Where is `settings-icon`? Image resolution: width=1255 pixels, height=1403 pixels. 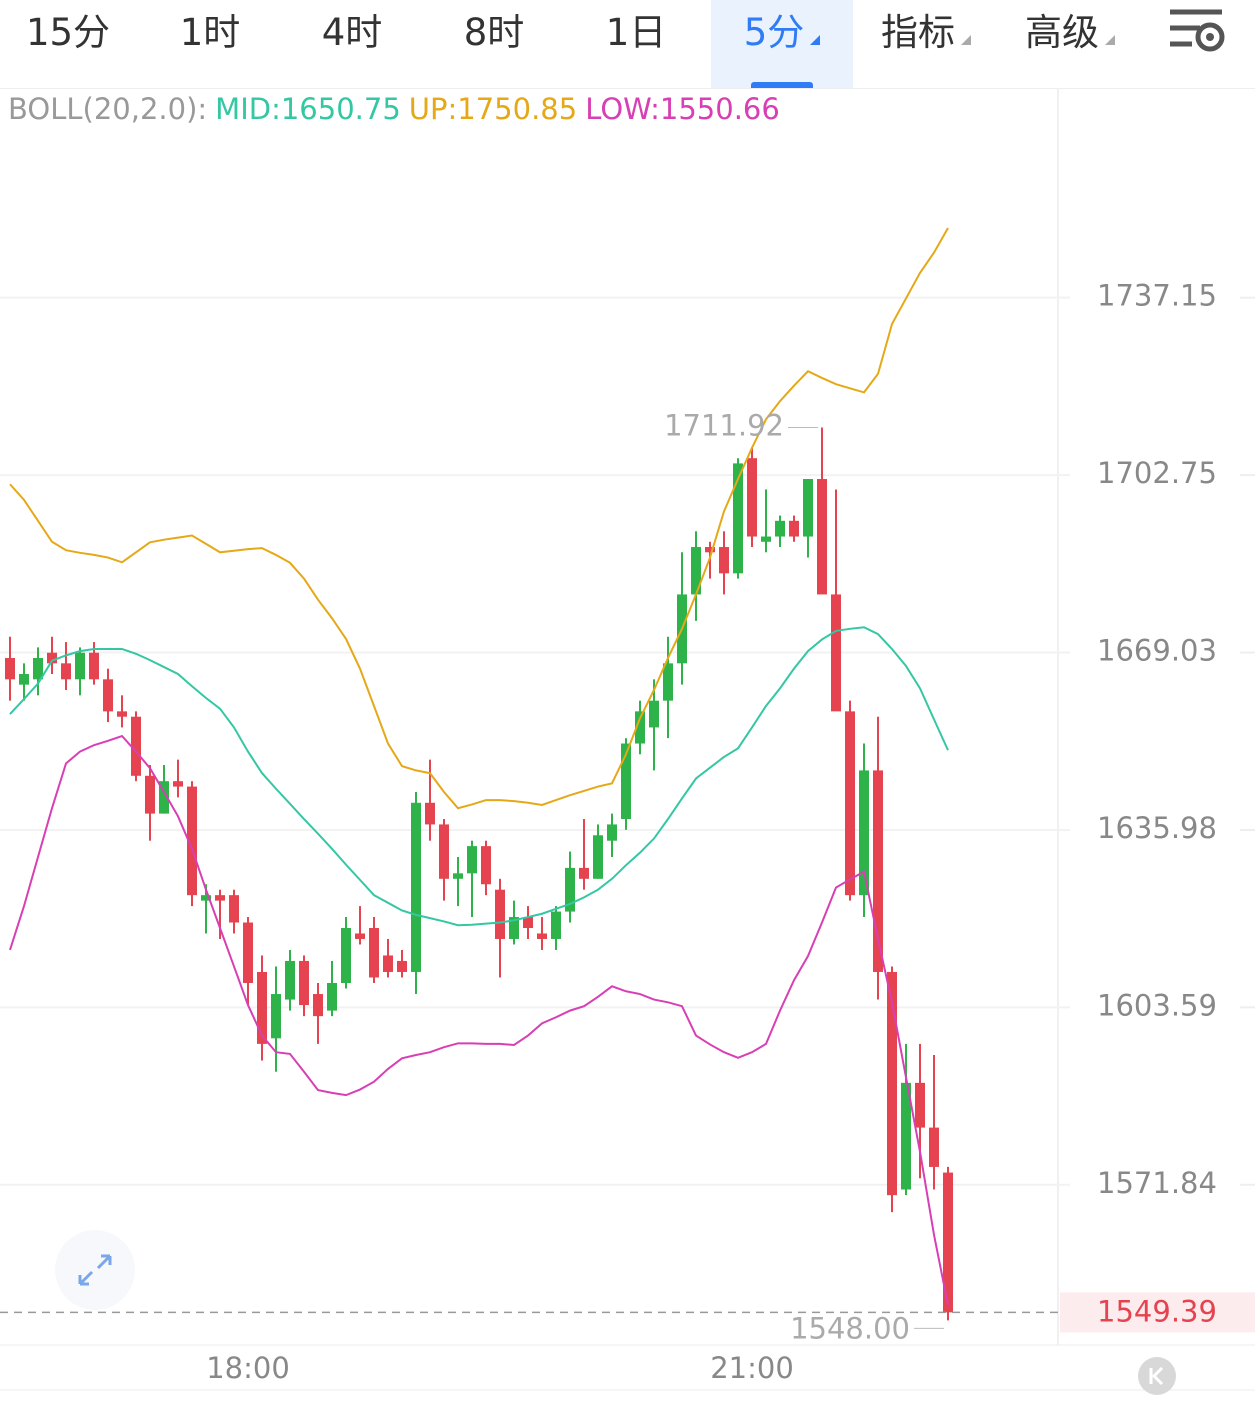 settings-icon is located at coordinates (1197, 30).